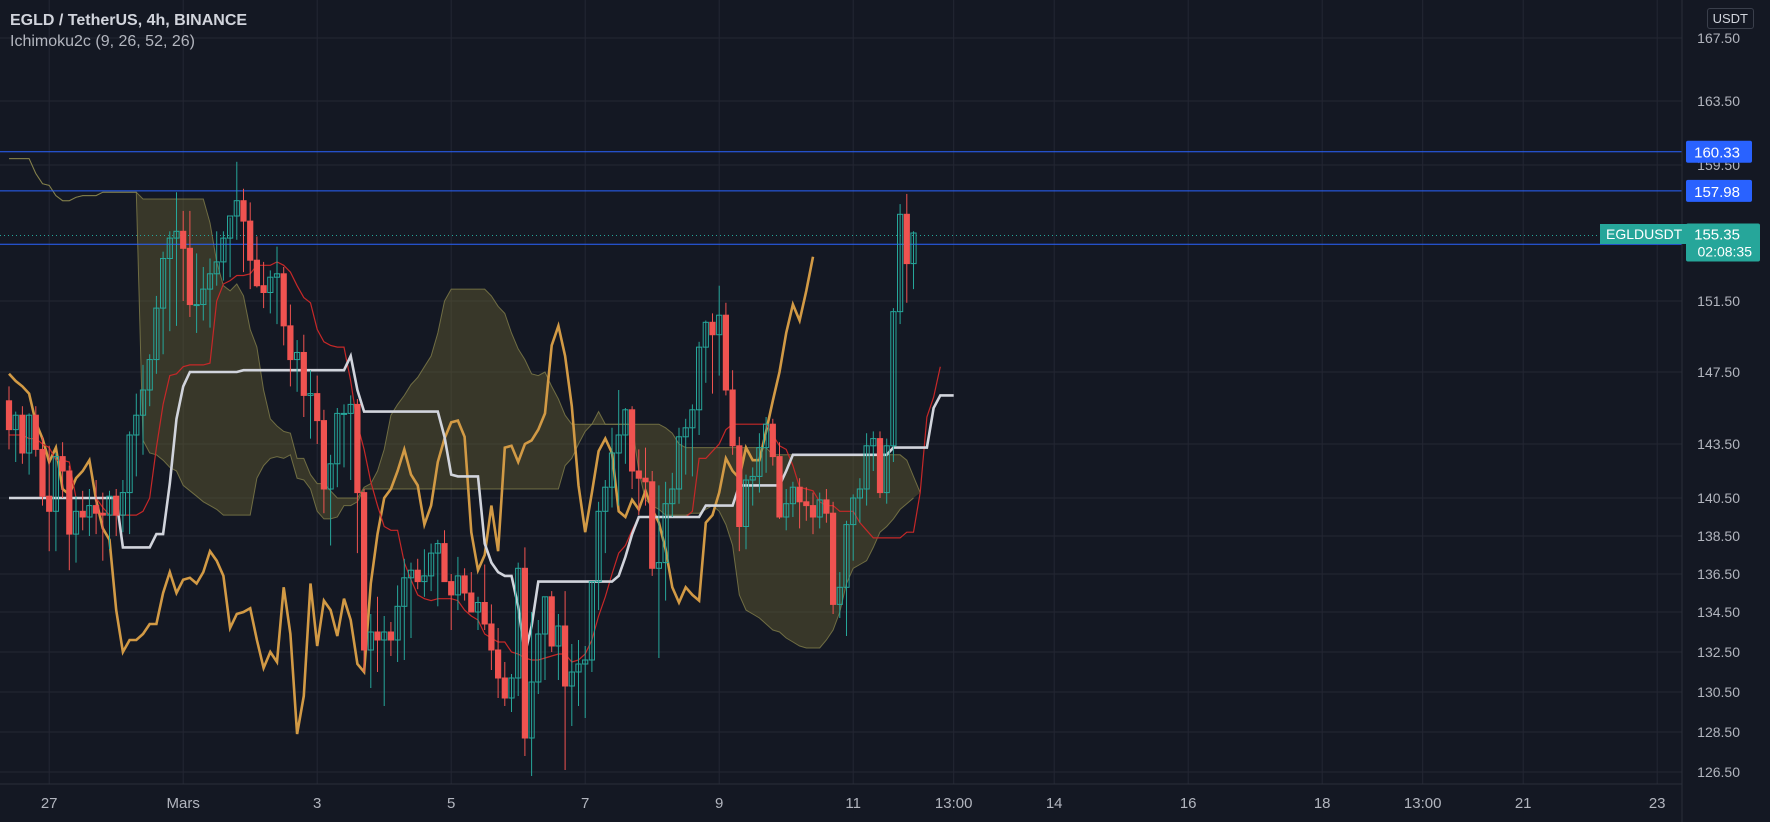 Image resolution: width=1770 pixels, height=822 pixels. What do you see at coordinates (841, 797) in the screenshot?
I see `time-axis: 27 Mars 3 5 7 9 11 13:00 14 16 18 13:00 21 23` at bounding box center [841, 797].